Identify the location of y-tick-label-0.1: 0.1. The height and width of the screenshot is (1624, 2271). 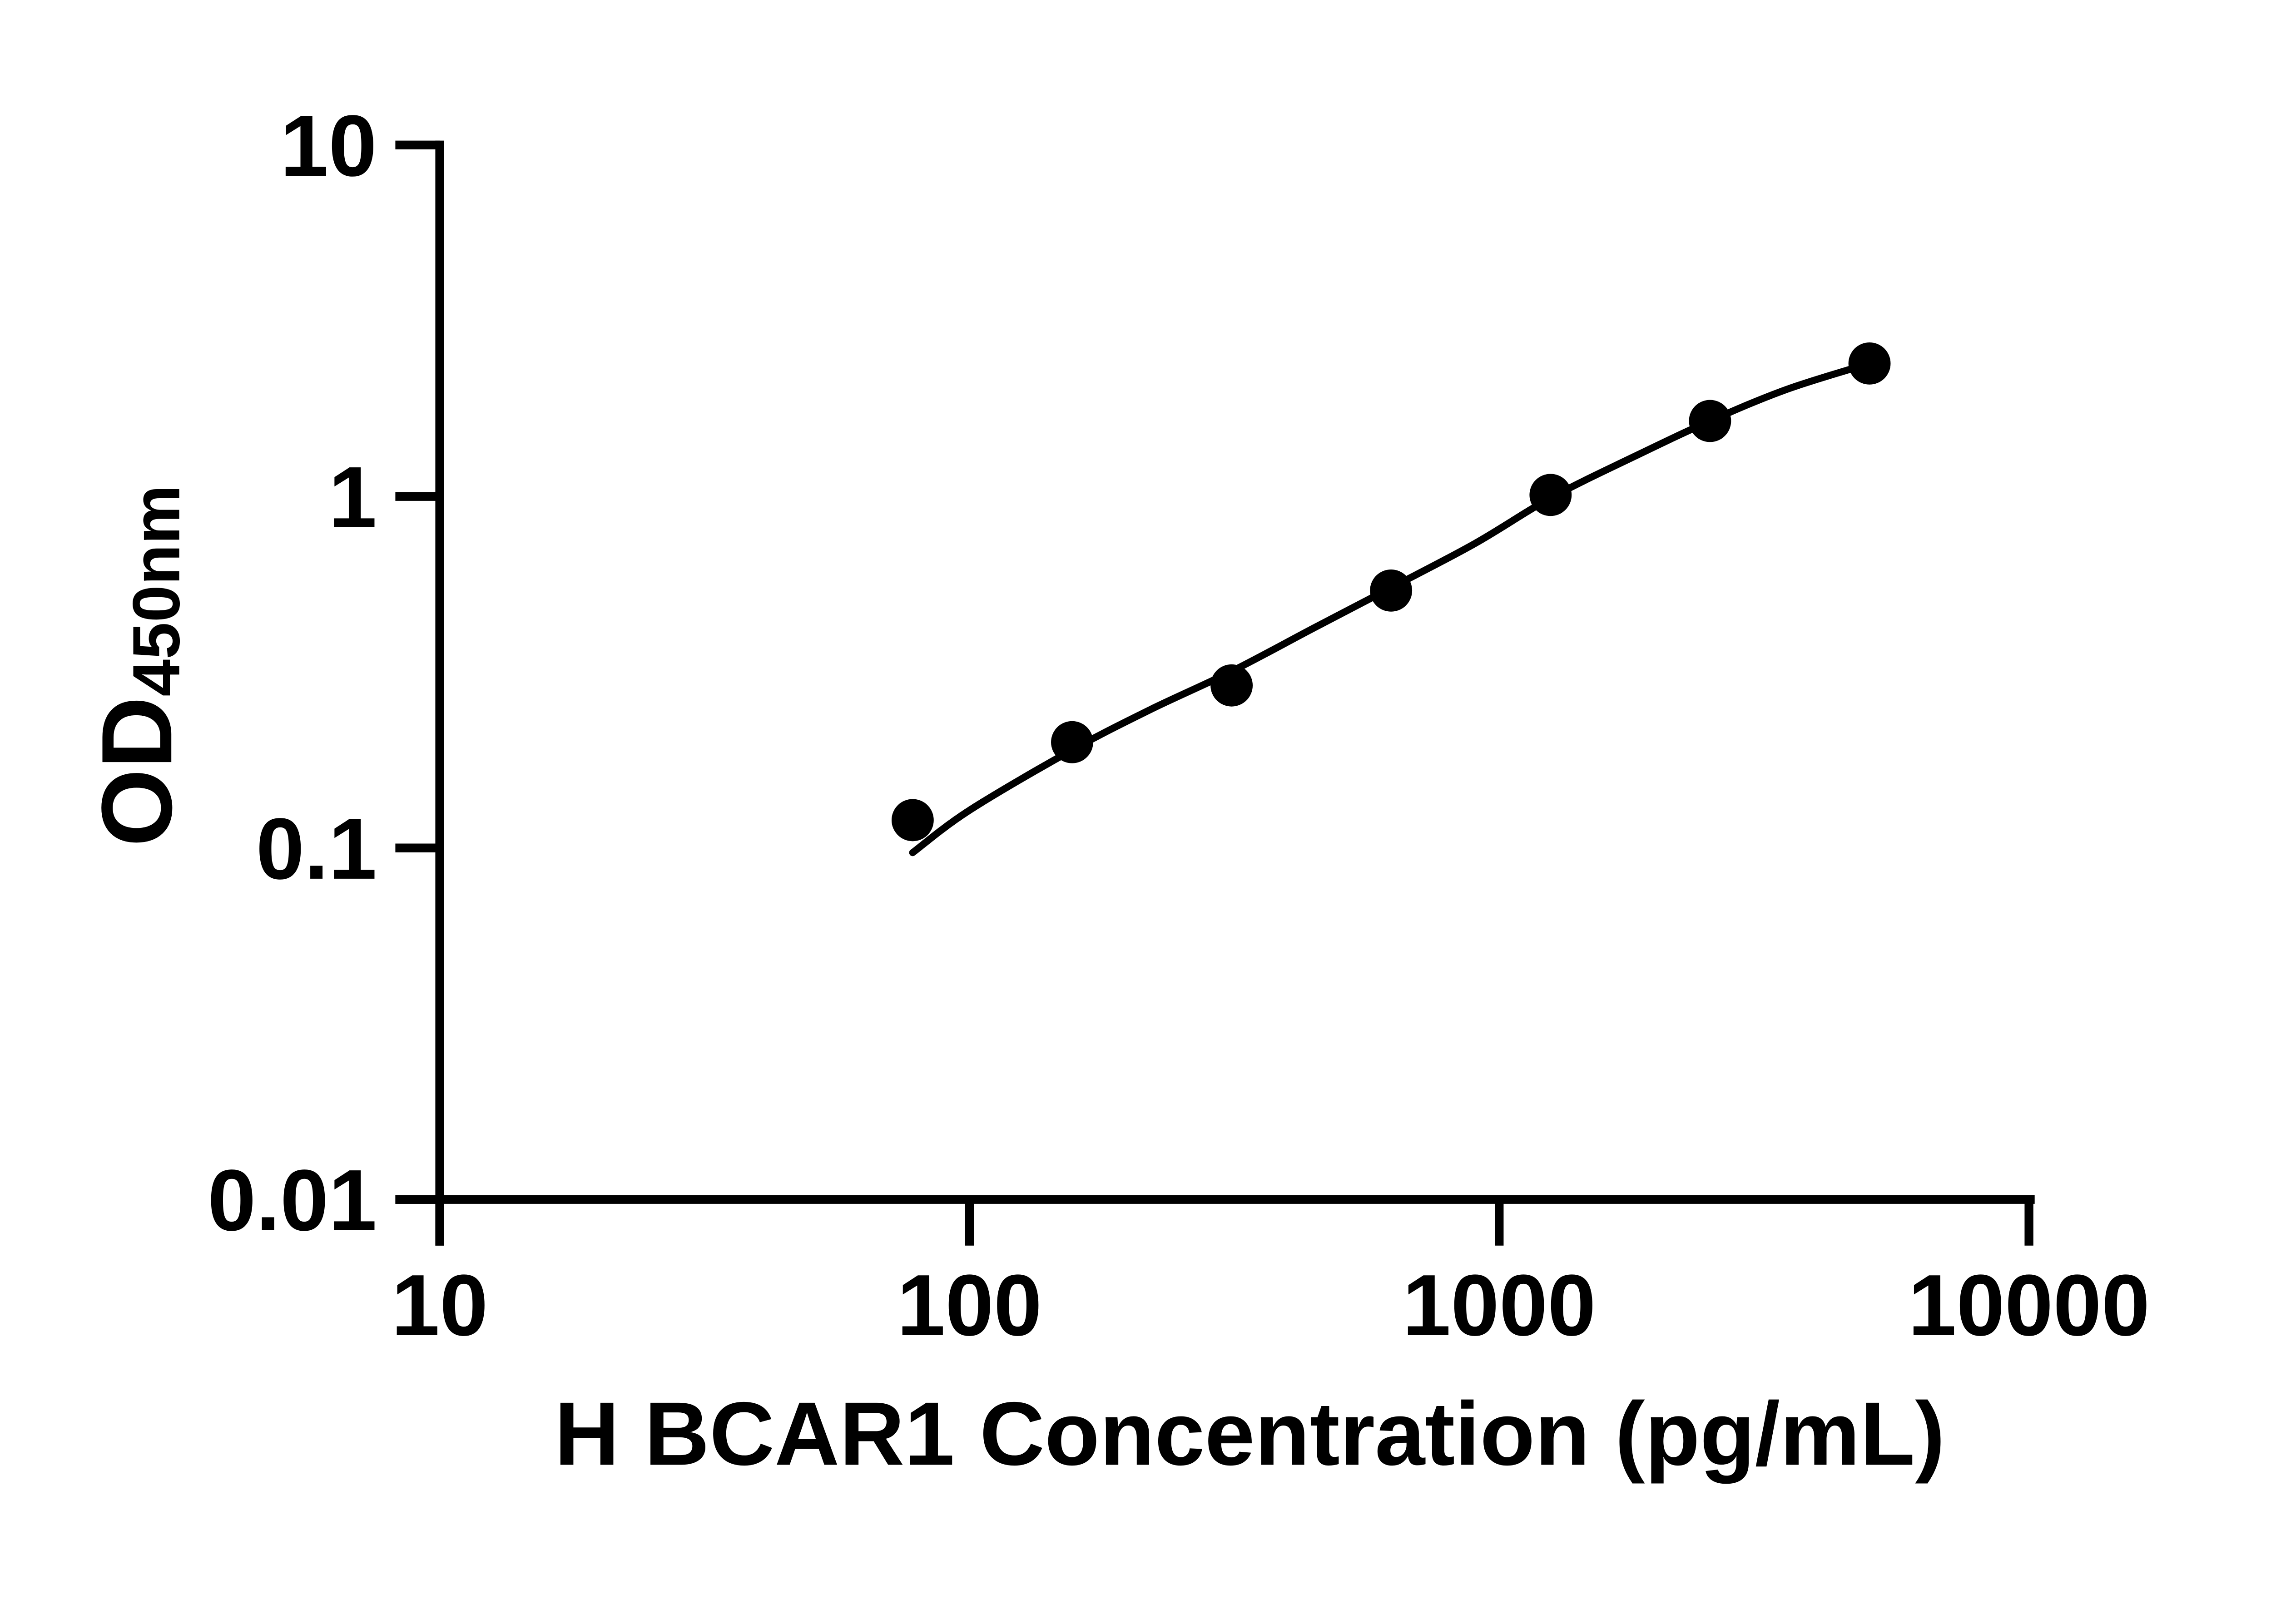
(316, 848).